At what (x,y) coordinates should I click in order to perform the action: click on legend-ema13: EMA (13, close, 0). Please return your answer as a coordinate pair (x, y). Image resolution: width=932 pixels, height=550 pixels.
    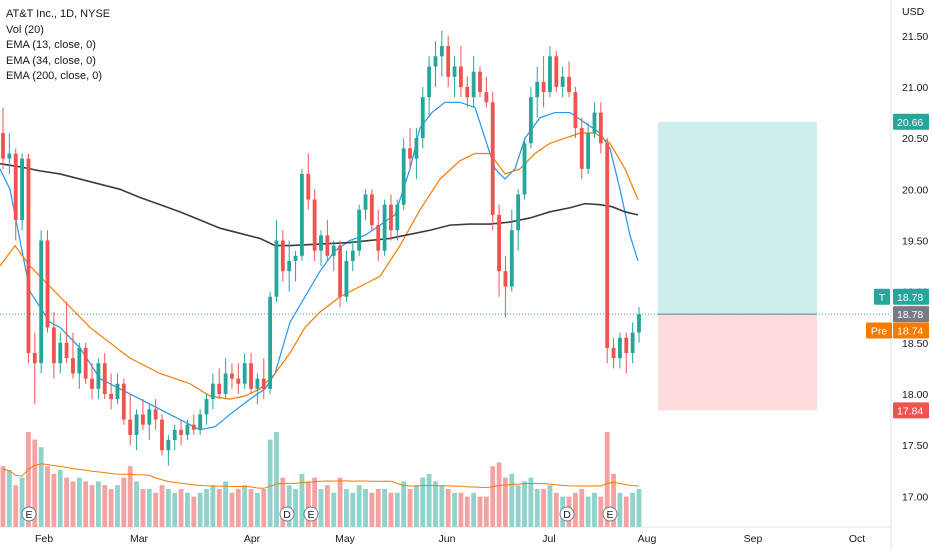
    Looking at the image, I should click on (51, 45).